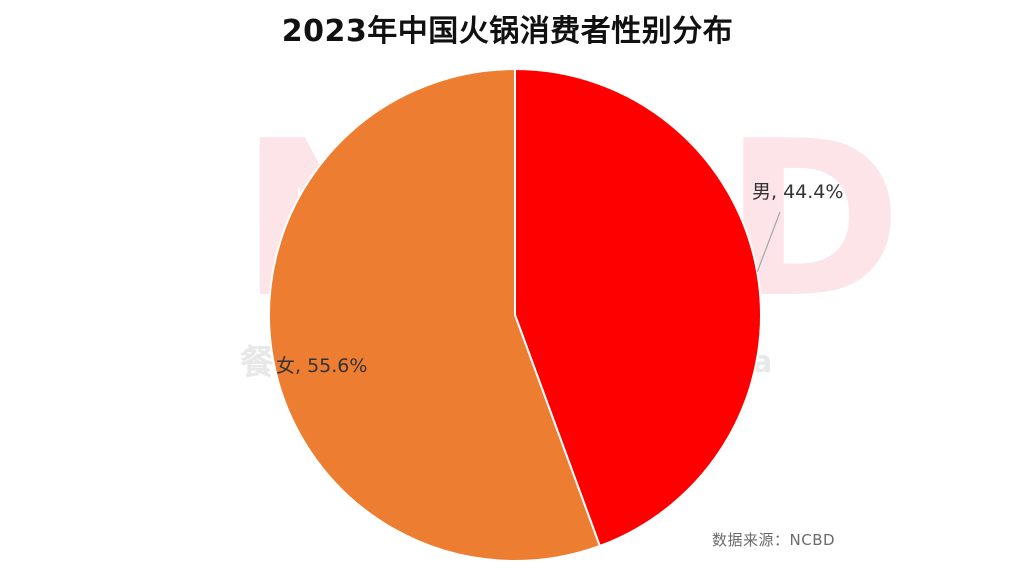  I want to click on watermark-text: 餐, so click(257, 363).